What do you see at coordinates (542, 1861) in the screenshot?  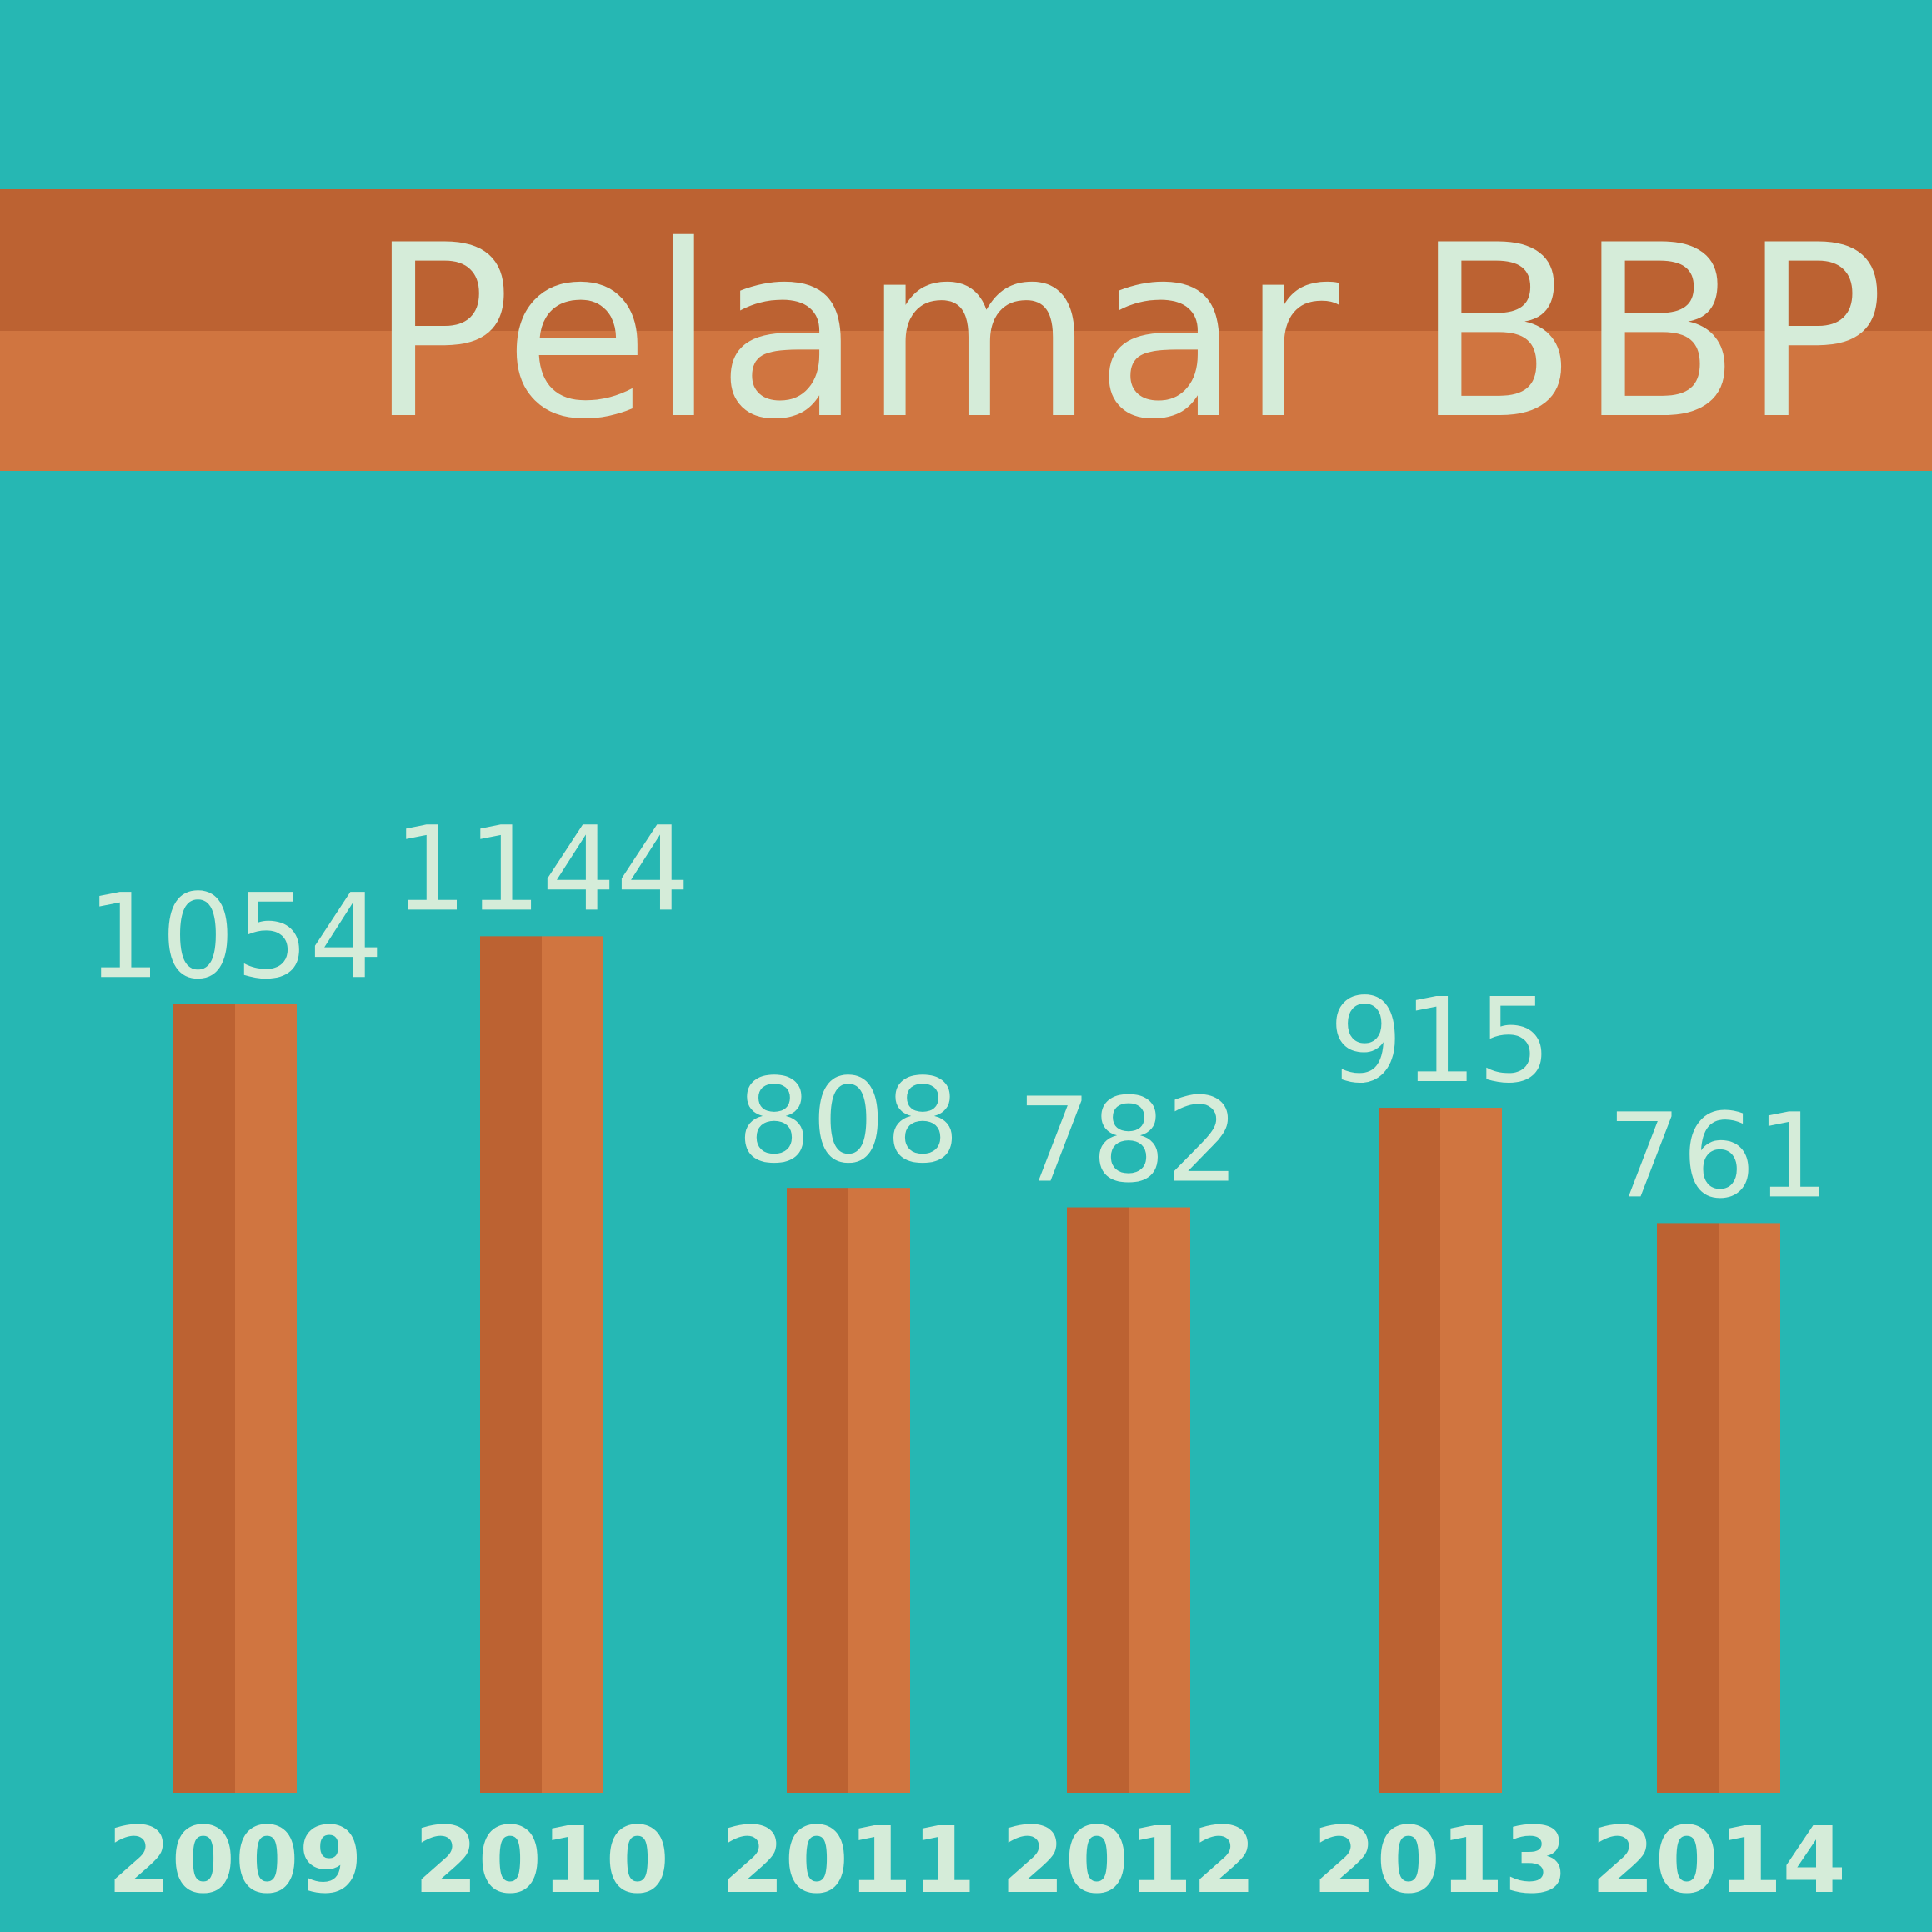 I see `x-tick-label-2010: 2010` at bounding box center [542, 1861].